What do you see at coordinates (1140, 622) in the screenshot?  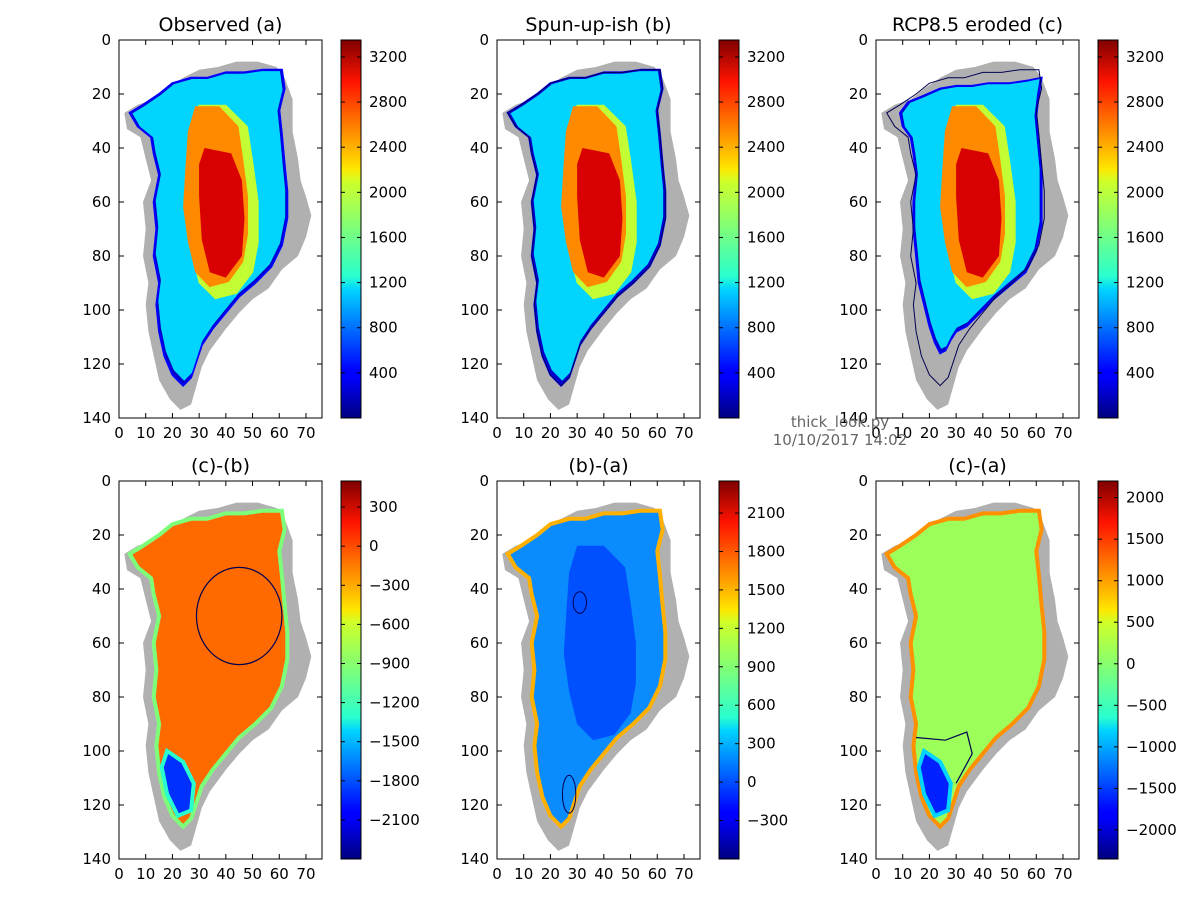 I see `colorbar-tick-label: 500` at bounding box center [1140, 622].